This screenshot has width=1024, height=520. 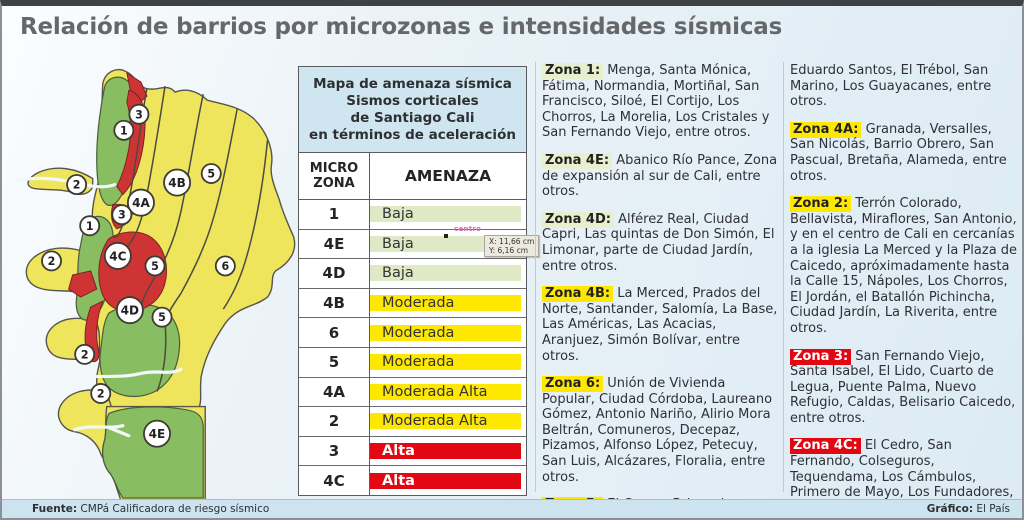 I want to click on table-row: 4C Alta, so click(x=412, y=480).